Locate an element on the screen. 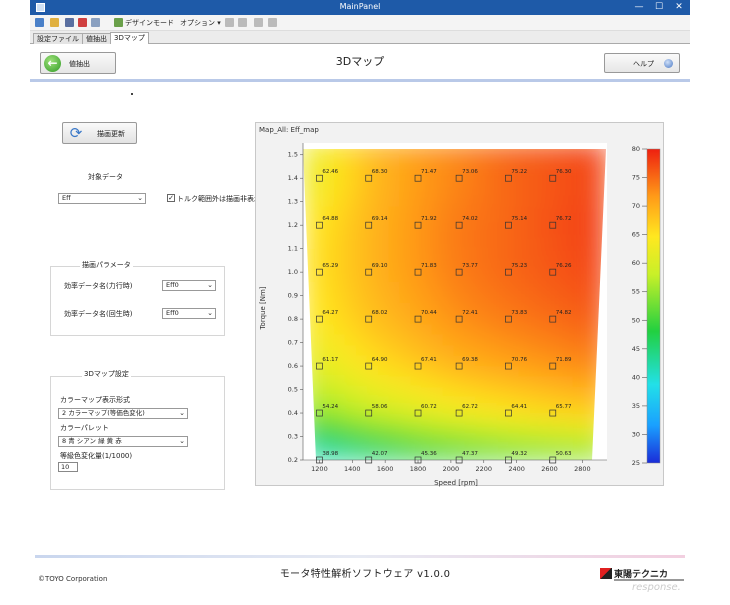 This screenshot has width=730, height=605. close-icon: ✕ is located at coordinates (679, 7).